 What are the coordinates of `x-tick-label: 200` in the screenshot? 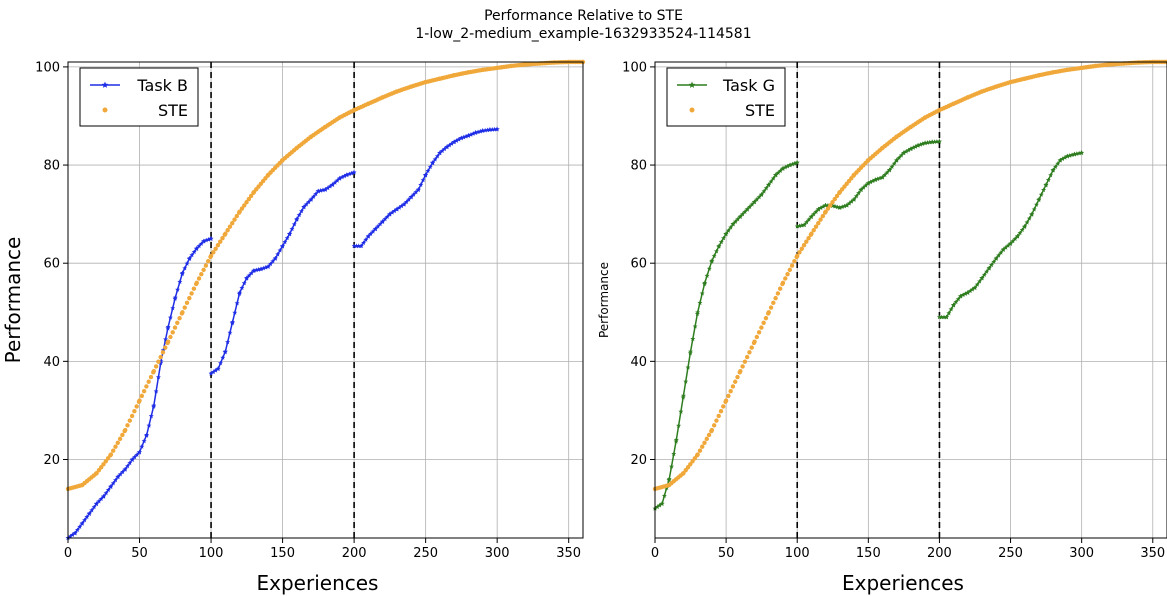 It's located at (354, 553).